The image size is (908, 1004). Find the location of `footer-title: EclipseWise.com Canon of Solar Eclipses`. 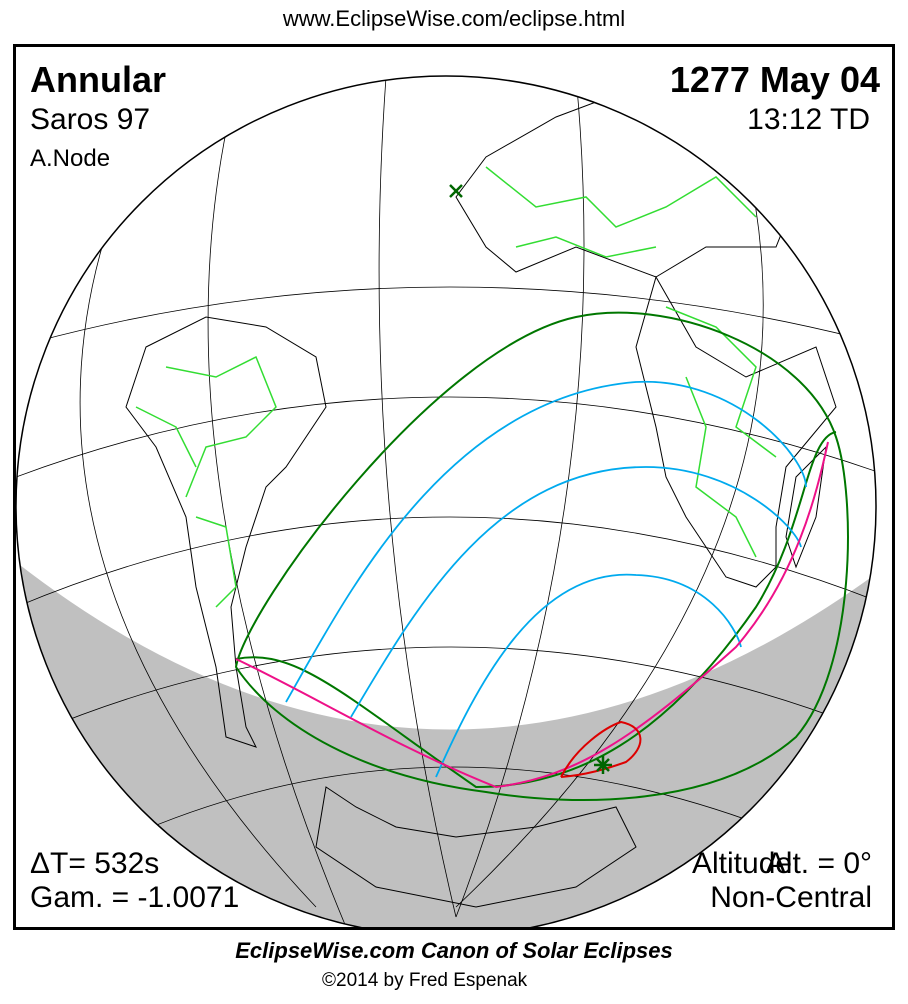

footer-title: EclipseWise.com Canon of Solar Eclipses is located at coordinates (454, 950).